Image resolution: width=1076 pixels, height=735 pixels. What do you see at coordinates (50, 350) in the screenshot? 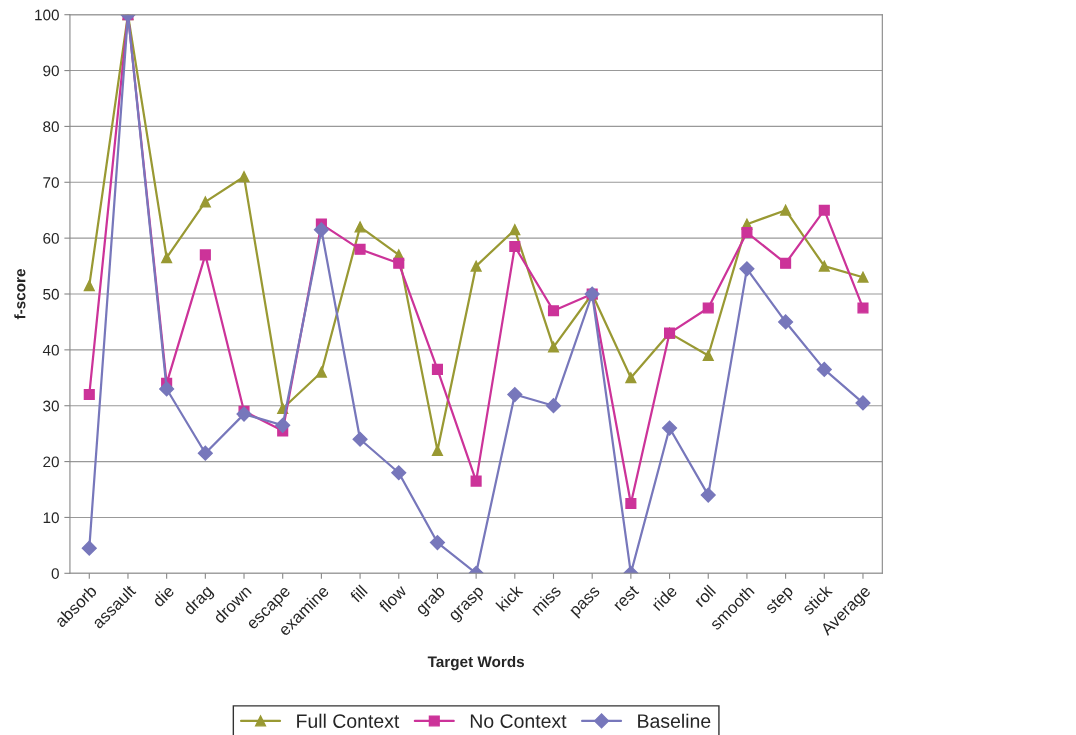
I see `y-tick-label: 40` at bounding box center [50, 350].